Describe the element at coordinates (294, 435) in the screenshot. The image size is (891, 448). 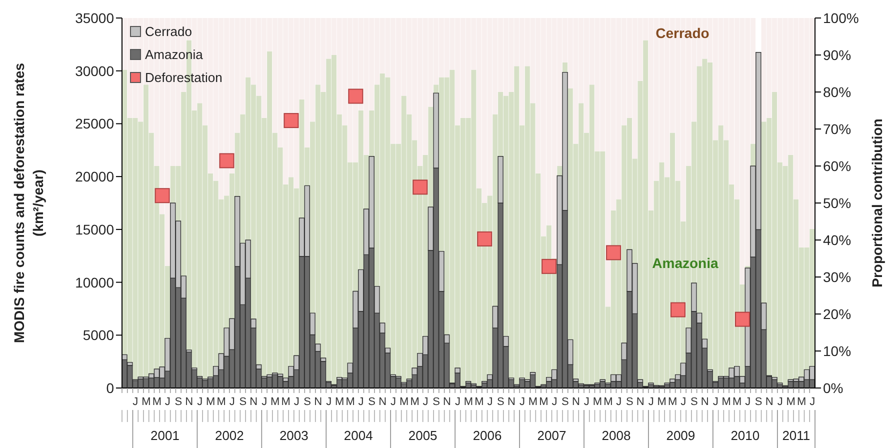
I see `text: 2003` at that location.